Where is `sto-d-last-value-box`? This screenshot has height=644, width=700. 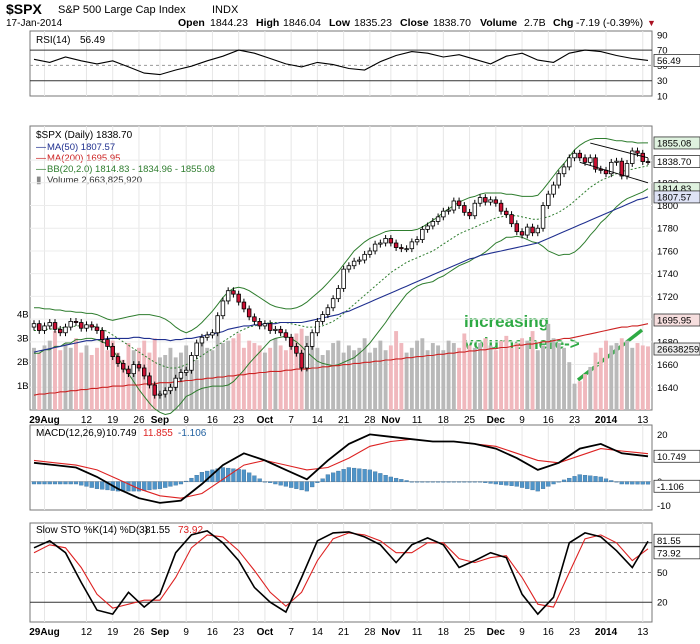
sto-d-last-value-box is located at coordinates (676, 553).